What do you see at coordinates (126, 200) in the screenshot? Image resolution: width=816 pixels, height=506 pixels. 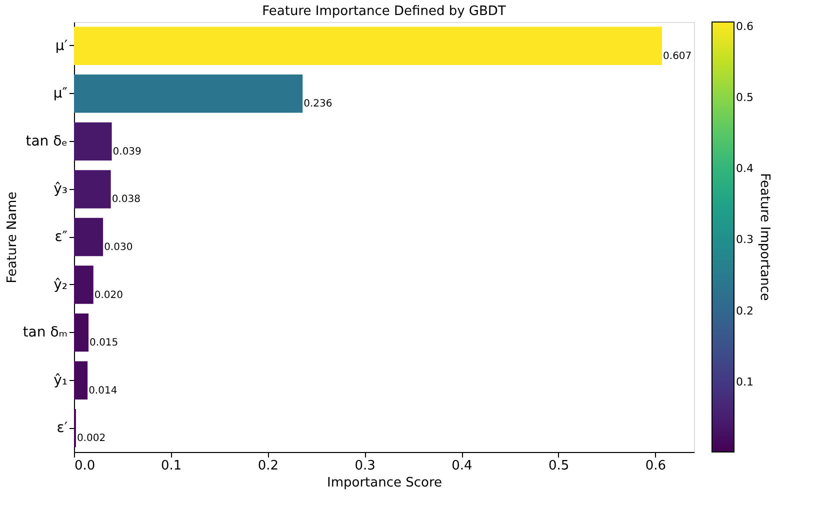 I see `data-label: 0.038` at bounding box center [126, 200].